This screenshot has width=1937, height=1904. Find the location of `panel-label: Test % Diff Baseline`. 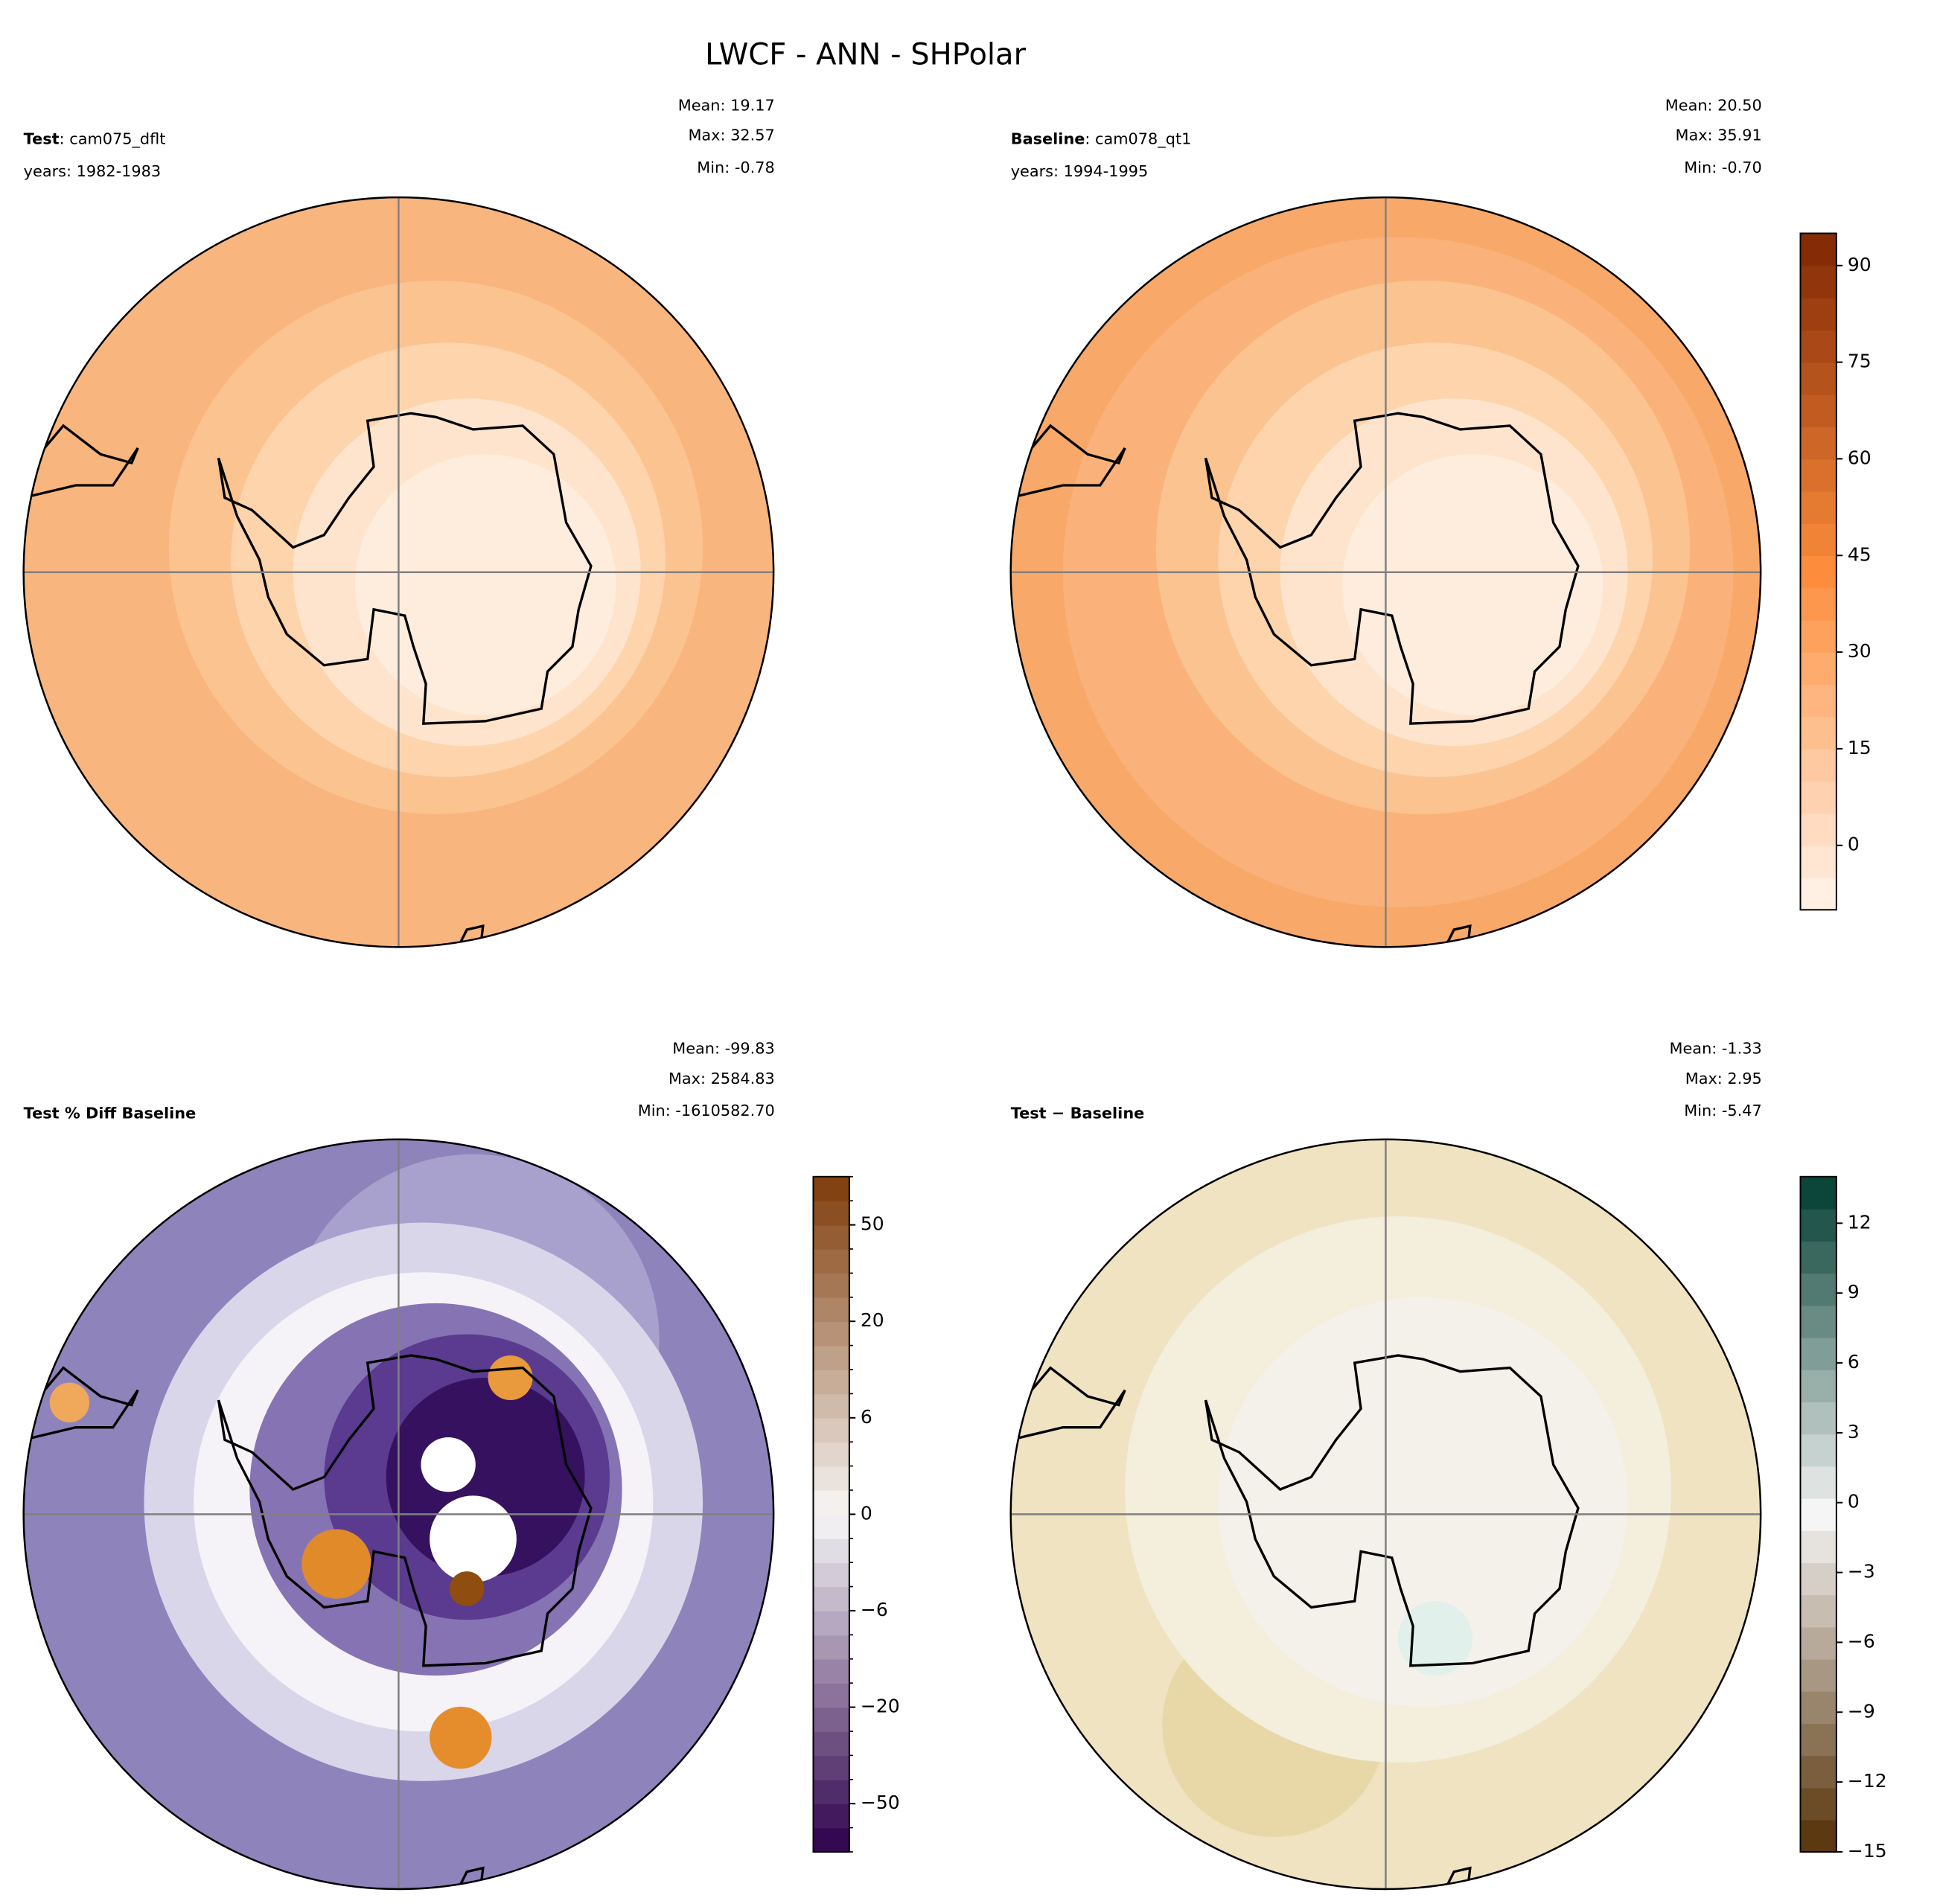

panel-label: Test % Diff Baseline is located at coordinates (110, 1113).